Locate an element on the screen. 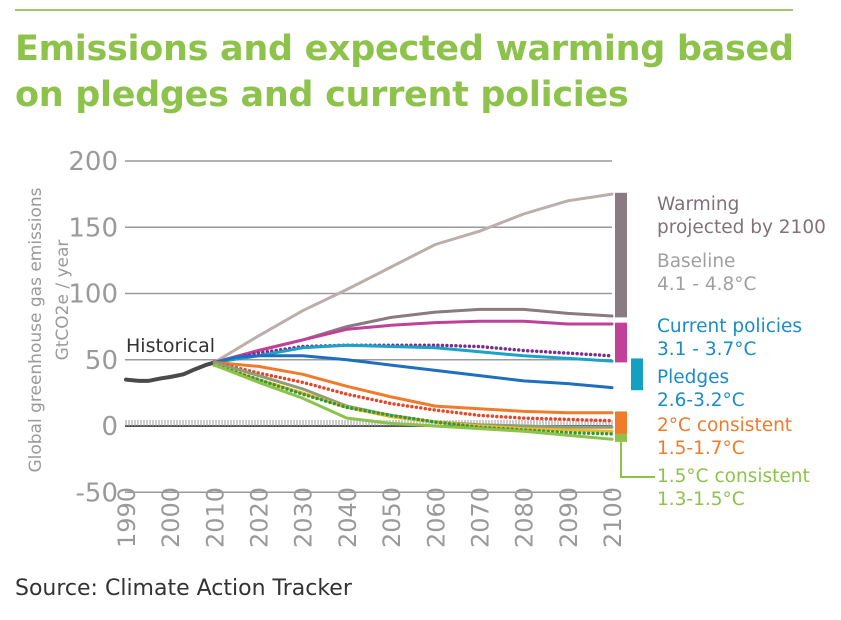  legend-range: 1.5-1.7°C is located at coordinates (701, 448).